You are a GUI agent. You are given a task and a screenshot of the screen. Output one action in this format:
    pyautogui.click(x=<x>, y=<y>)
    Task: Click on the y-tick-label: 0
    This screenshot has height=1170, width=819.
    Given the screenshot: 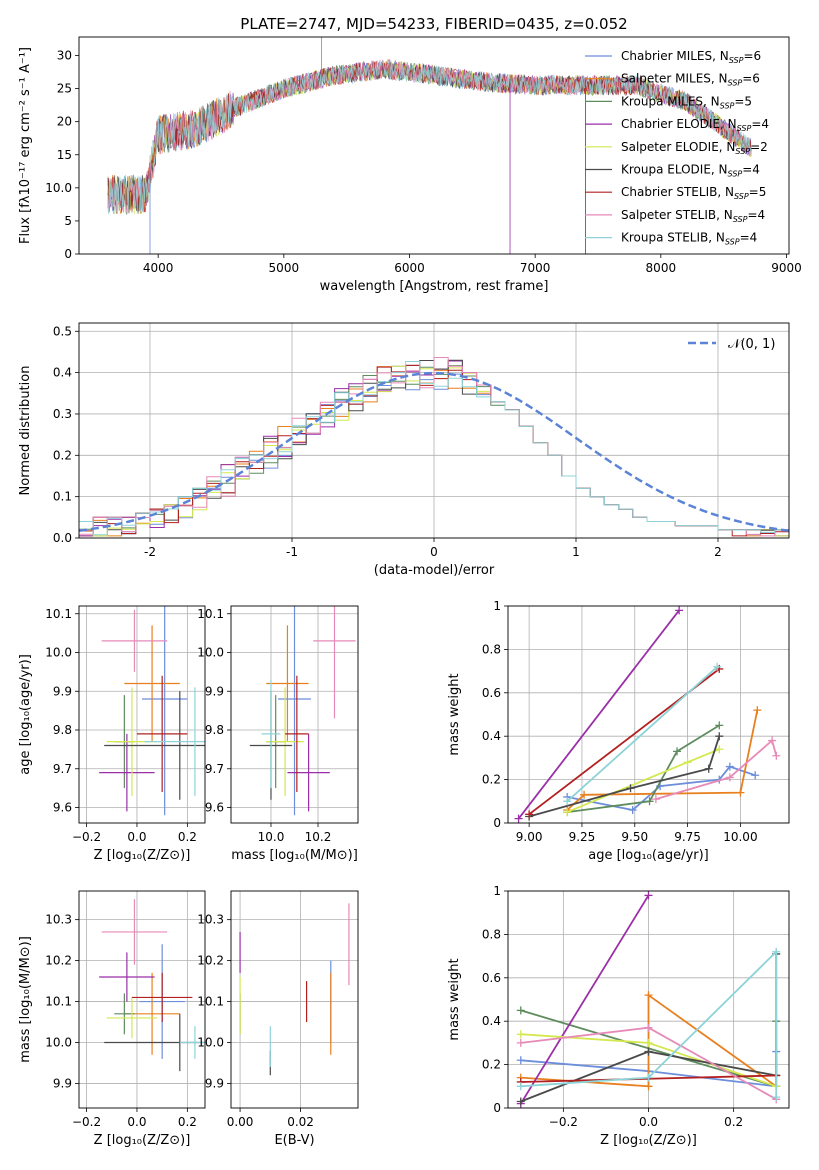 What is the action you would take?
    pyautogui.click(x=497, y=1108)
    